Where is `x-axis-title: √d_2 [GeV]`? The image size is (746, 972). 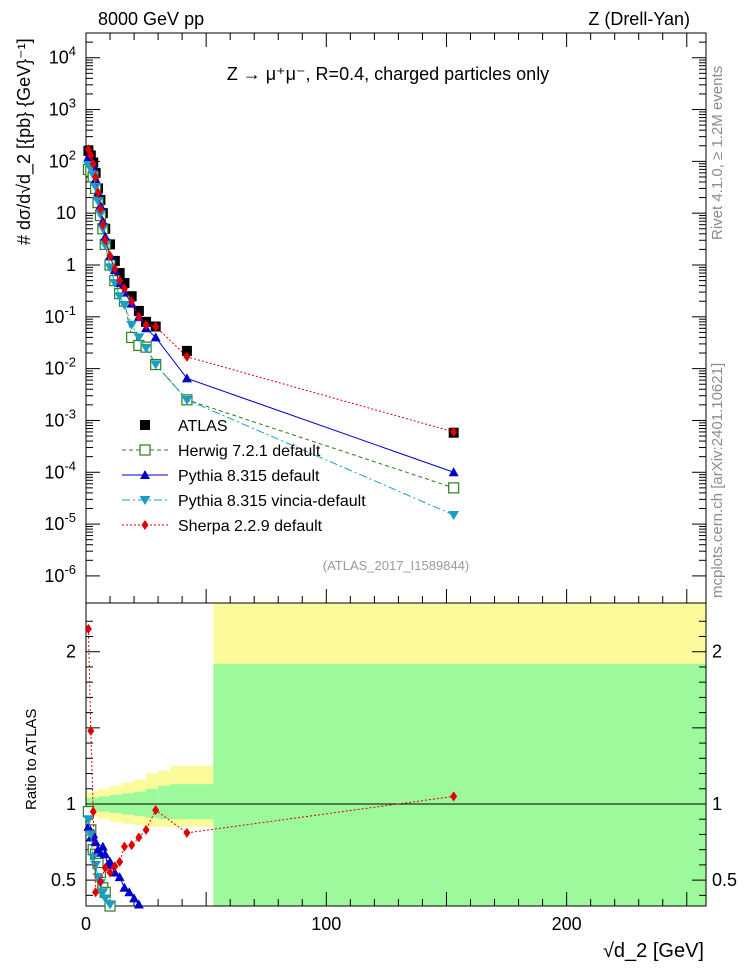 x-axis-title: √d_2 [GeV] is located at coordinates (653, 951).